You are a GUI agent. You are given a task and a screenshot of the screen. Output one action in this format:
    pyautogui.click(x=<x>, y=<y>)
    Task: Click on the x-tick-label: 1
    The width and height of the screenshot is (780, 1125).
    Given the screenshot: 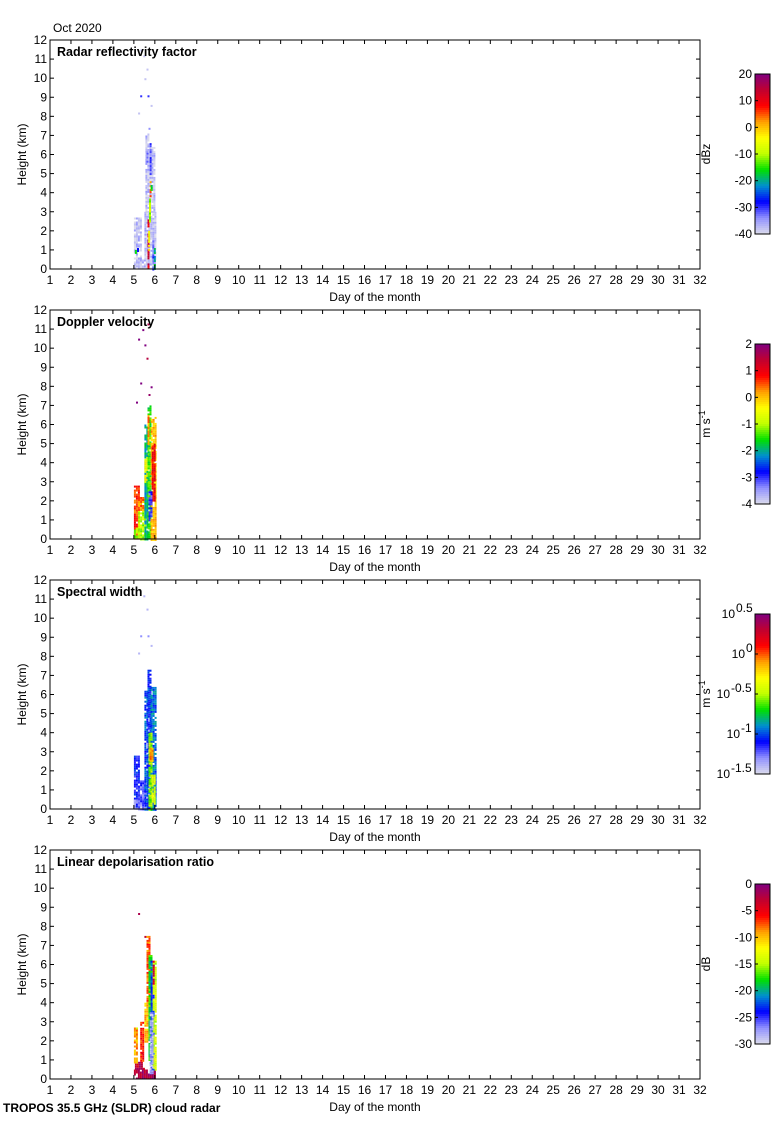 What is the action you would take?
    pyautogui.click(x=50, y=820)
    